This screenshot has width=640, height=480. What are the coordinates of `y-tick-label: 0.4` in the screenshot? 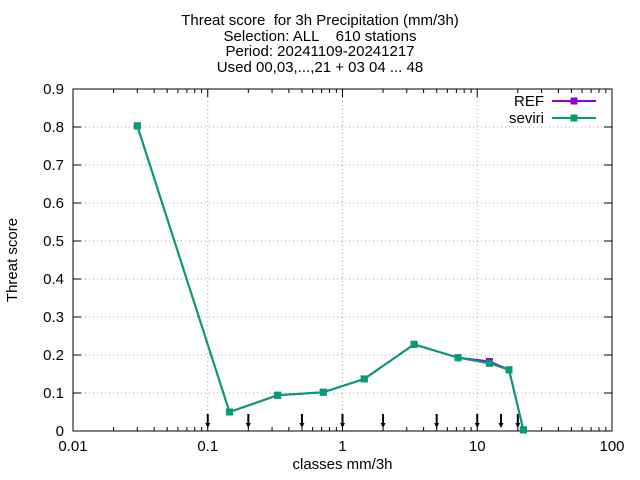 It's located at (53, 279).